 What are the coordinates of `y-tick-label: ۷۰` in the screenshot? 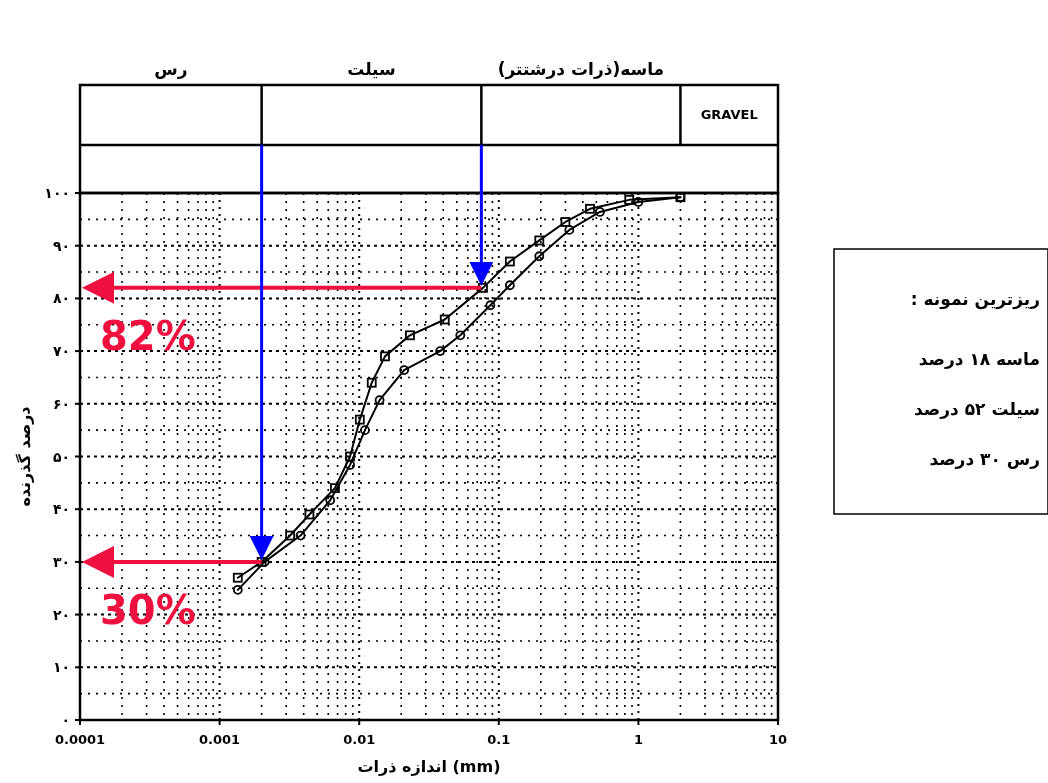 It's located at (61, 351).